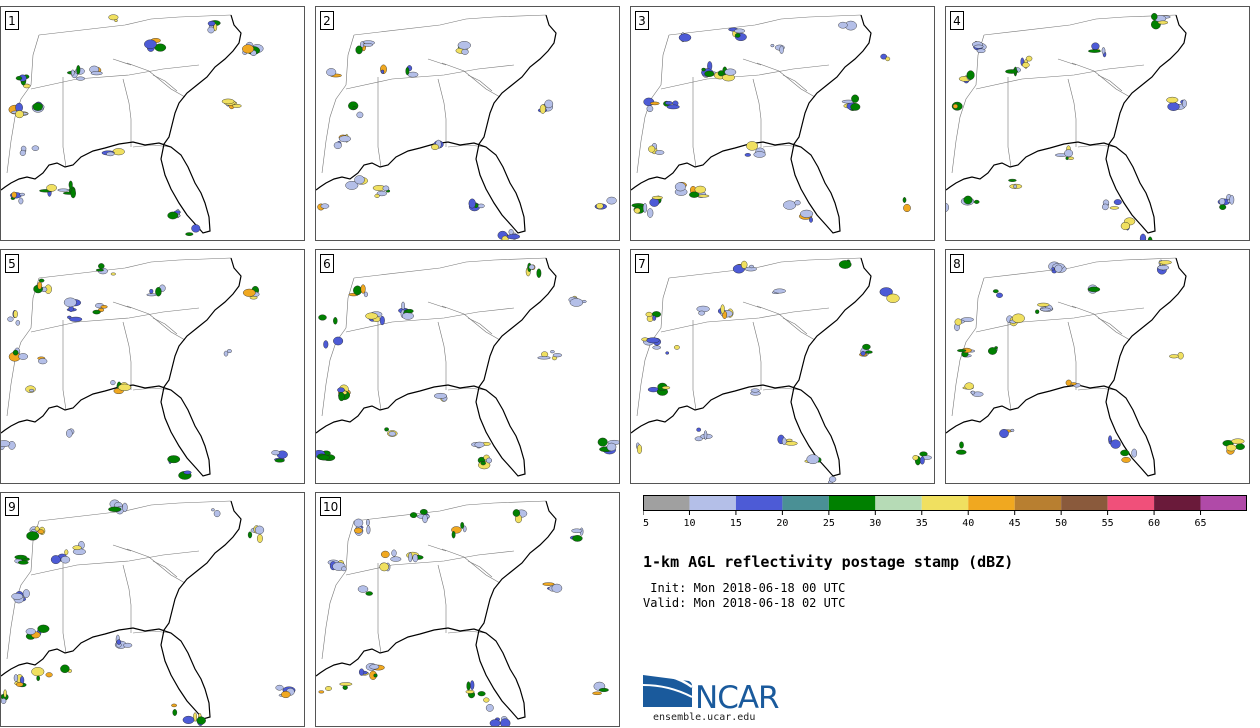 The image size is (1260, 728). I want to click on ncar-logo-icon, so click(668, 689).